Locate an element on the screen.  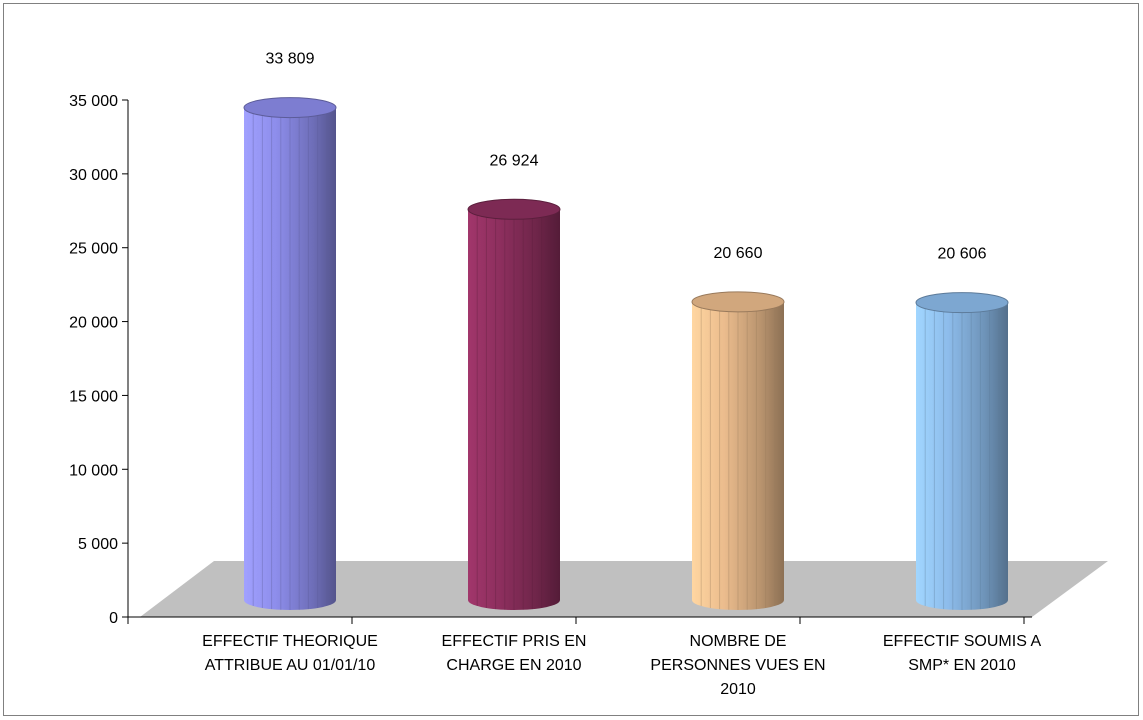
data-label: 33 809 is located at coordinates (290, 59).